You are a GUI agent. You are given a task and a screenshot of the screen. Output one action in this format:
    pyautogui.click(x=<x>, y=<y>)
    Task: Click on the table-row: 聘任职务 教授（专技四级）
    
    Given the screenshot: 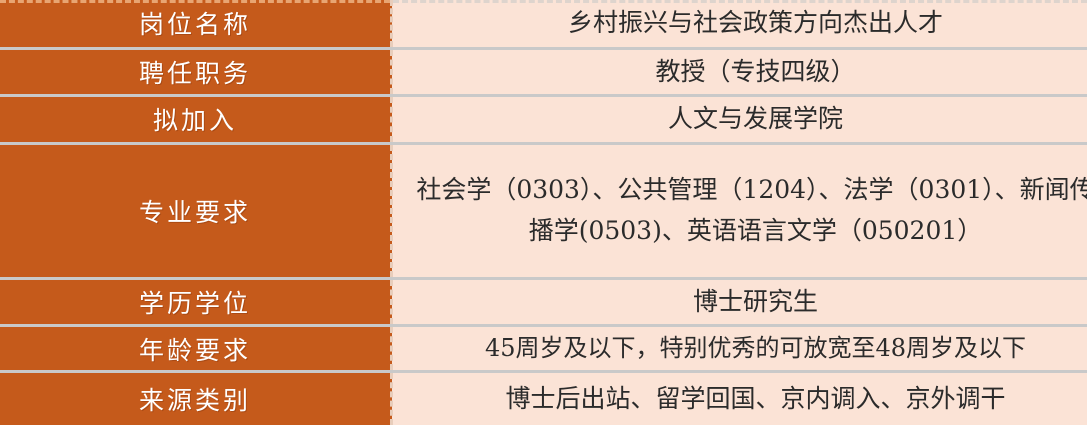 What is the action you would take?
    pyautogui.click(x=543, y=72)
    